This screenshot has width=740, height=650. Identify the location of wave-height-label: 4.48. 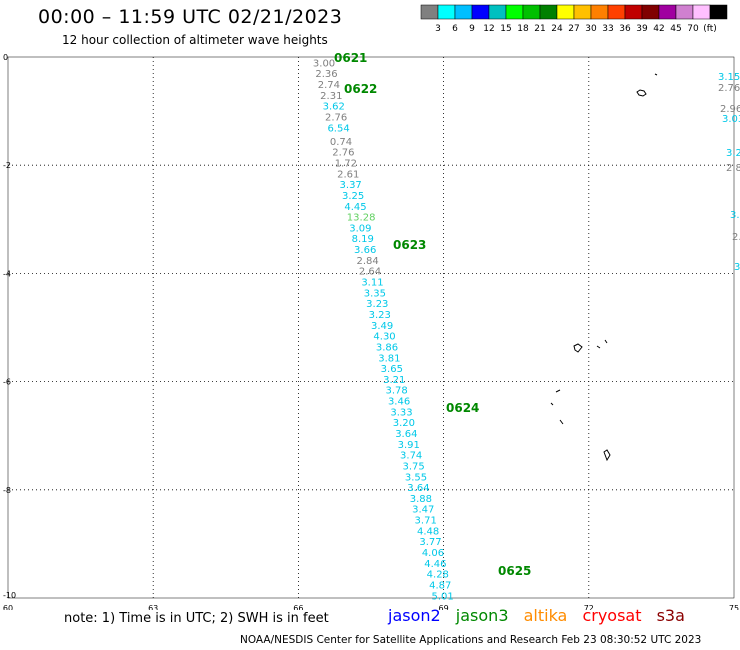
(428, 531).